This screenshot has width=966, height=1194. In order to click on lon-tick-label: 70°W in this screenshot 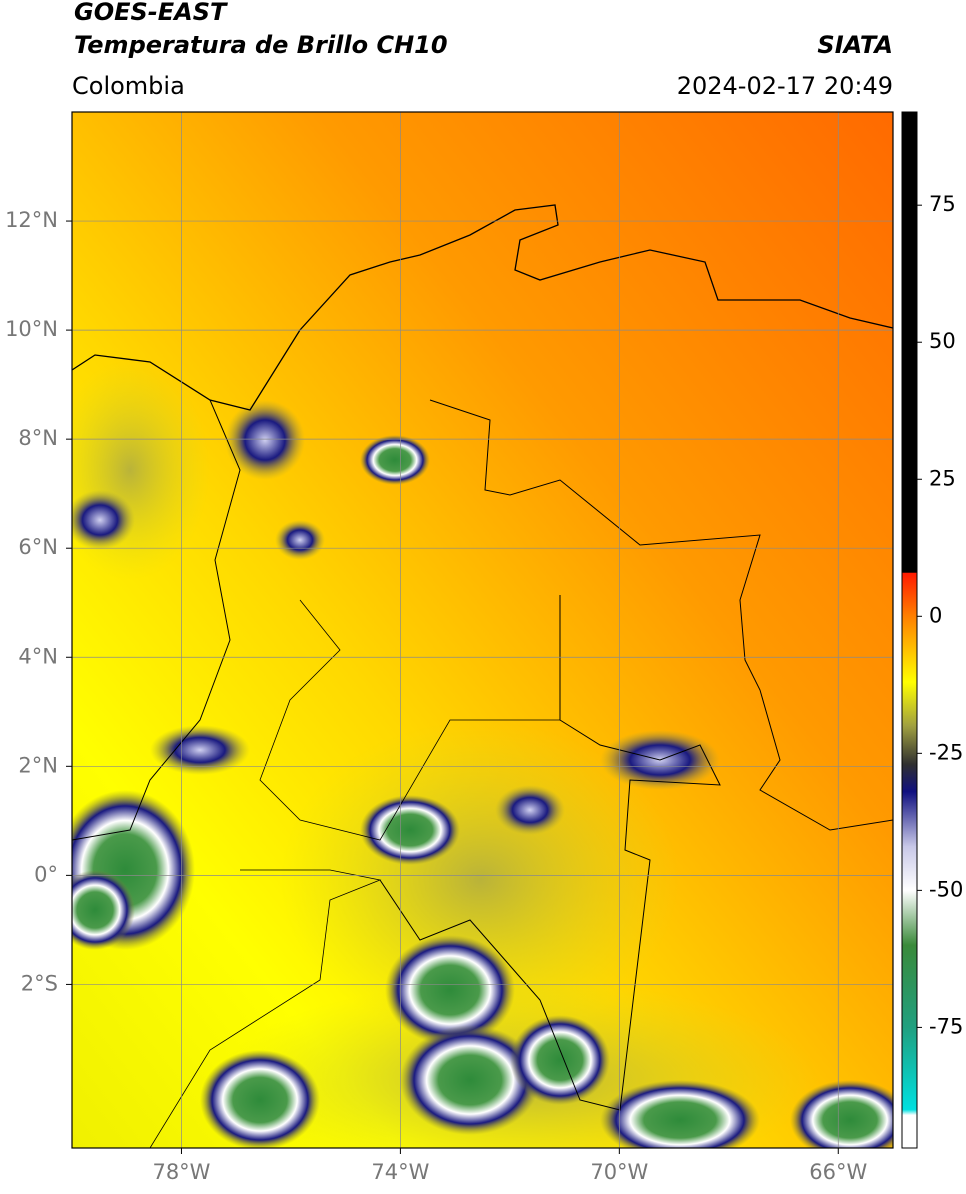, I will do `click(619, 1172)`.